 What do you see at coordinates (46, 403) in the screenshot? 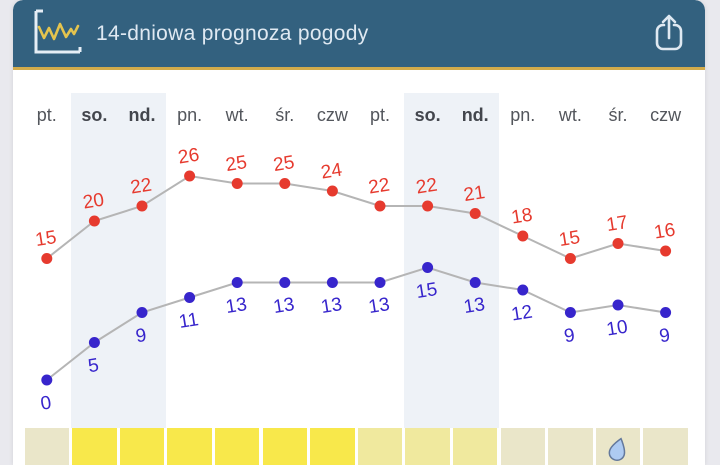
I see `low-temp-label: 0` at bounding box center [46, 403].